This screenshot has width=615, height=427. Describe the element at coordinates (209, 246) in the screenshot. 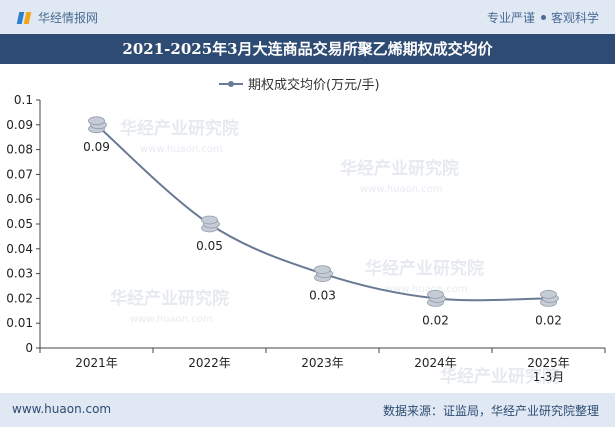

I see `data-label: 0.05` at that location.